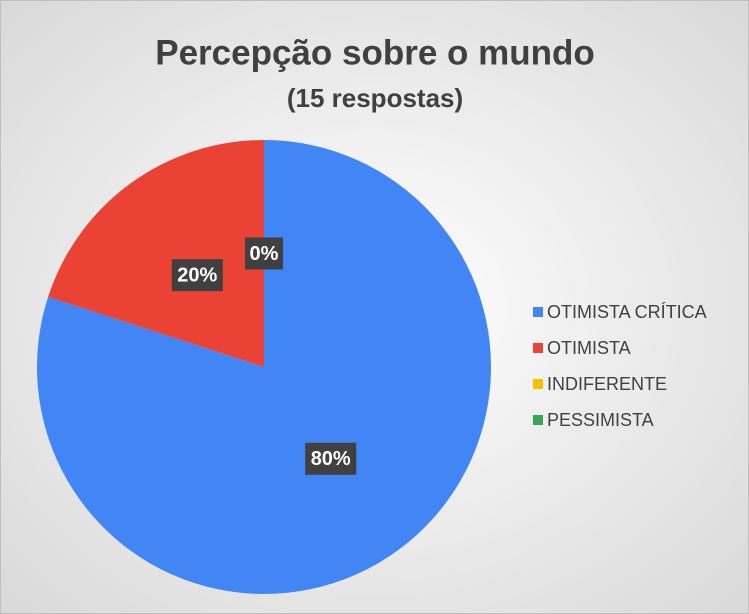  I want to click on chart-title: Percepção sobre o mundo, so click(375, 52).